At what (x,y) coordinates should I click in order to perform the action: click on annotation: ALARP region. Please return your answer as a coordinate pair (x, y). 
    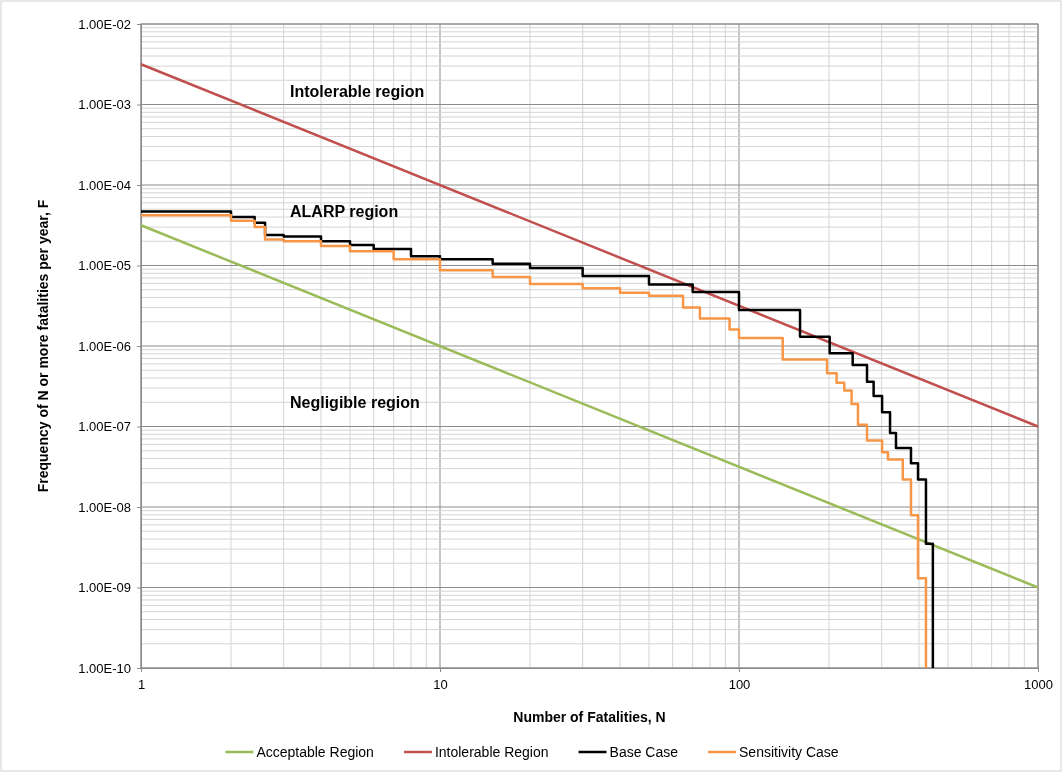
    Looking at the image, I should click on (344, 211).